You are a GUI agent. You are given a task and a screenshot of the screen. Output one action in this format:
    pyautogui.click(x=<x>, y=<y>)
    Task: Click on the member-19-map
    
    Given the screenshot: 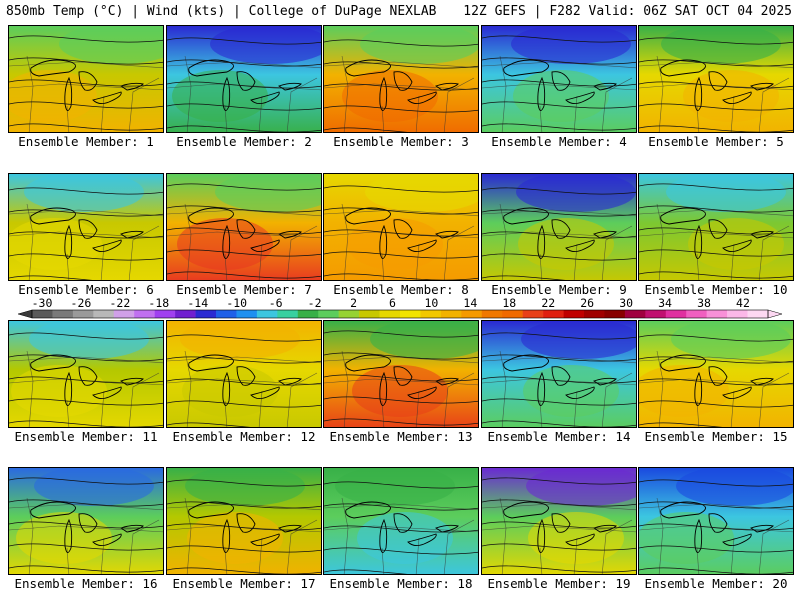 What is the action you would take?
    pyautogui.click(x=559, y=521)
    